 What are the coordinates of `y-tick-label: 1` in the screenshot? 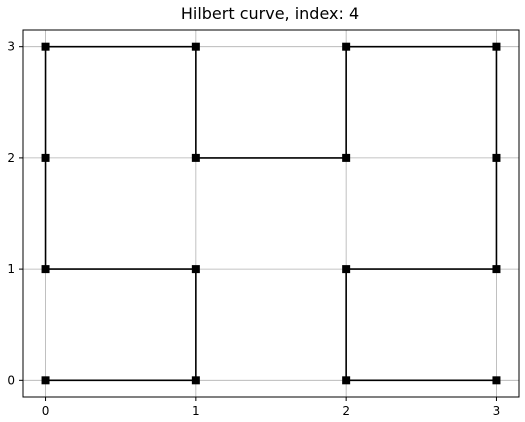 It's located at (11, 269).